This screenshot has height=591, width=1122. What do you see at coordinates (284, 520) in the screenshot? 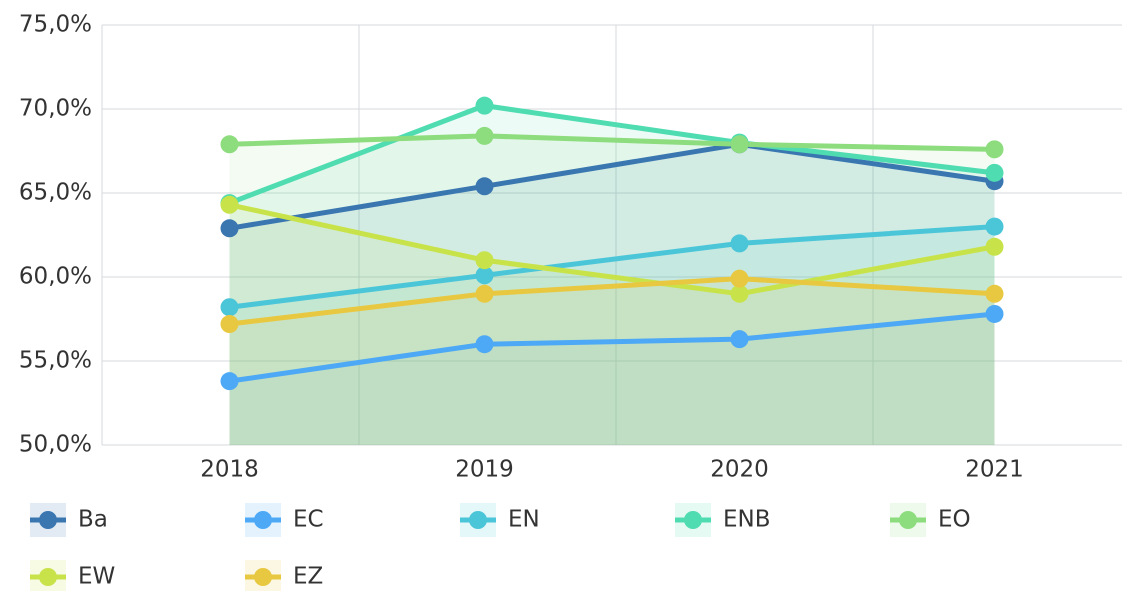
I see `legend-item: EC` at bounding box center [284, 520].